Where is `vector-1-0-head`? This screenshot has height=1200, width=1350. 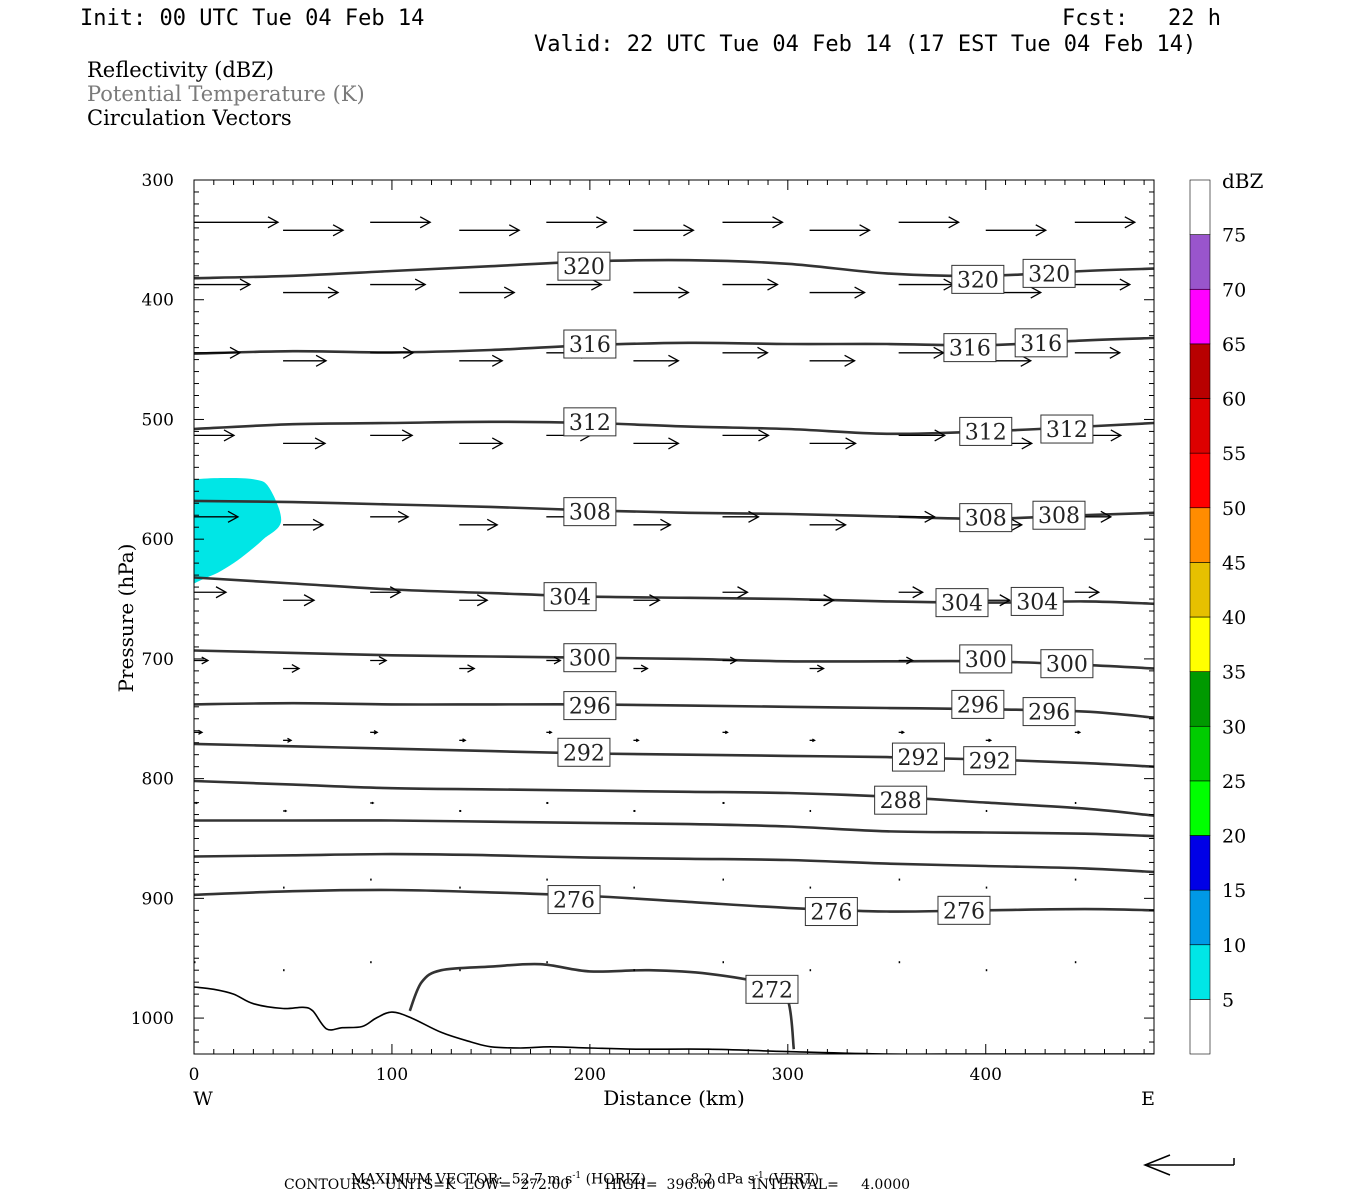 vector-1-0-head is located at coordinates (245, 284).